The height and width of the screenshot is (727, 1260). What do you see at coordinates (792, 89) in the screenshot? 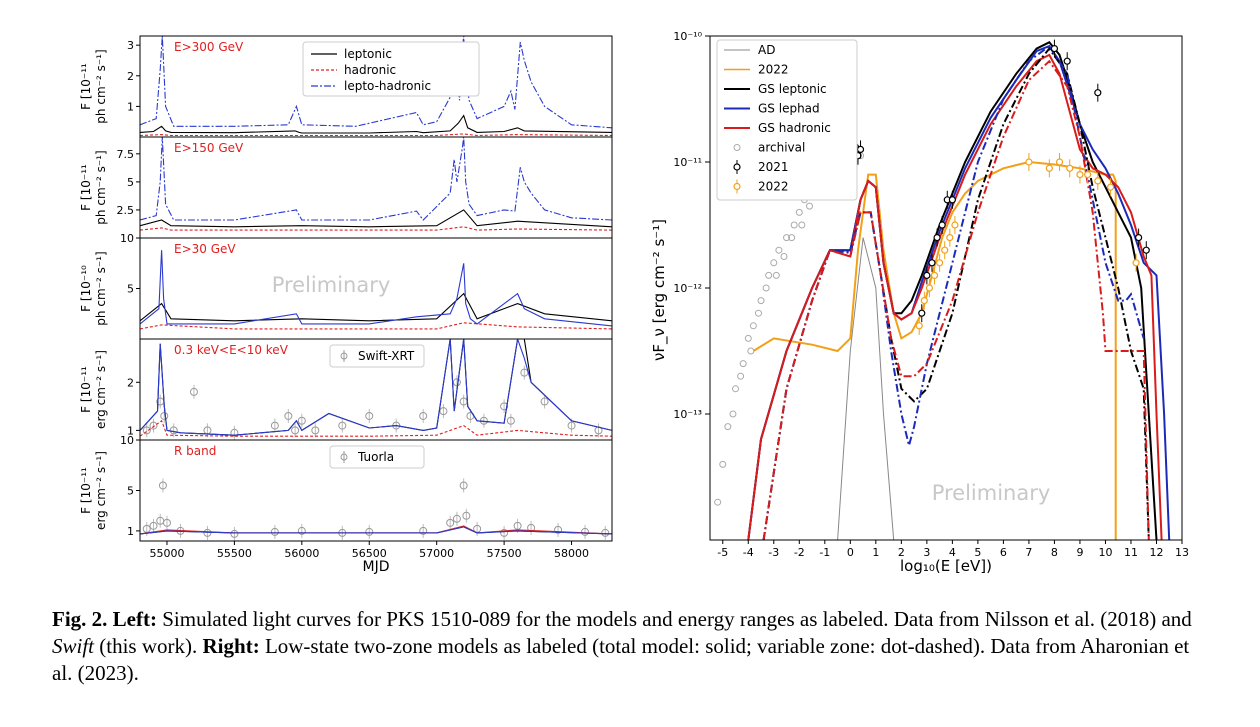
I see `sed-legend-label: GS leptonic` at bounding box center [792, 89].